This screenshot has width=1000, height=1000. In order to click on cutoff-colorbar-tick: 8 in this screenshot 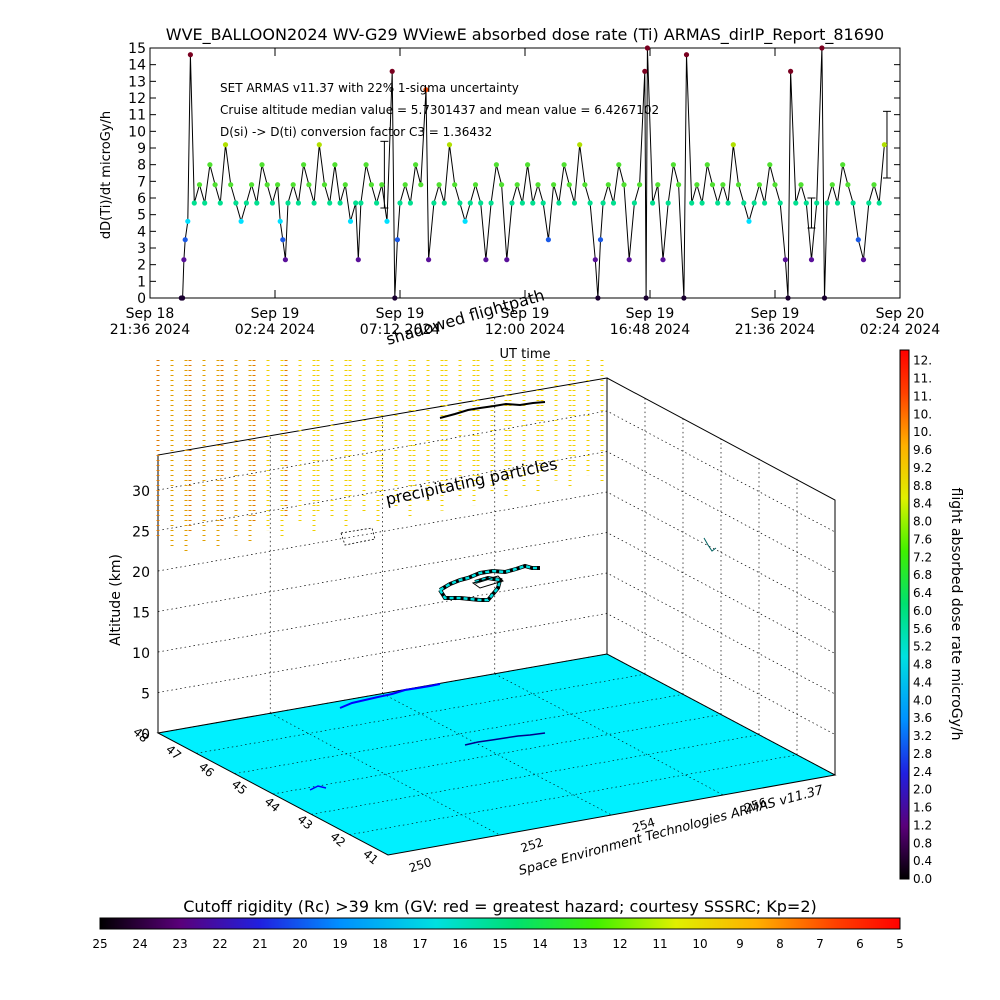, I will do `click(780, 944)`.